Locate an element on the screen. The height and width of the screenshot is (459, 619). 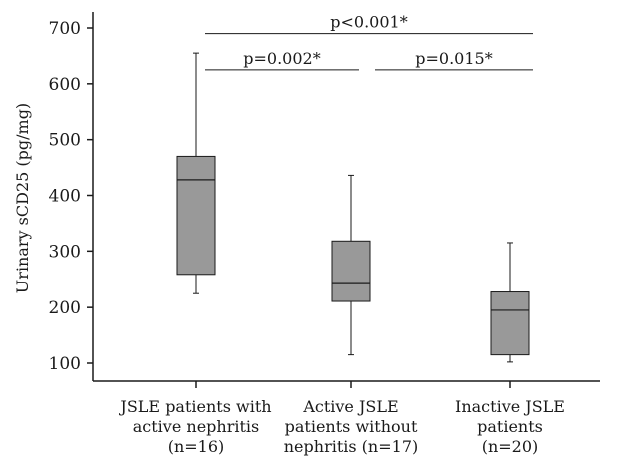
x-category-label: (n=20) is located at coordinates (510, 446).